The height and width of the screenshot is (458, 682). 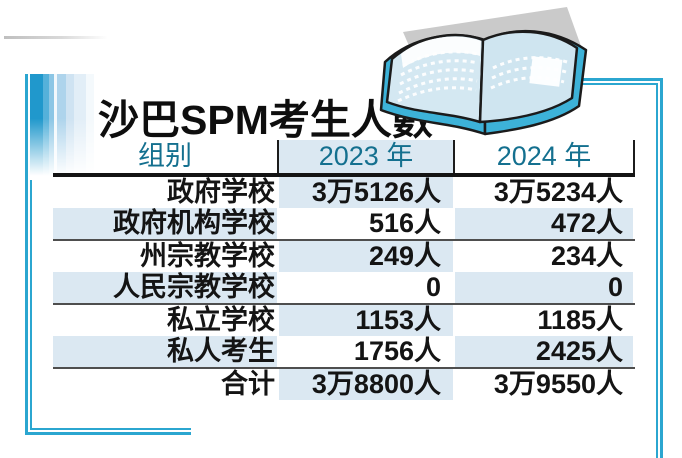 I want to click on row-label: 合计, so click(x=248, y=384).